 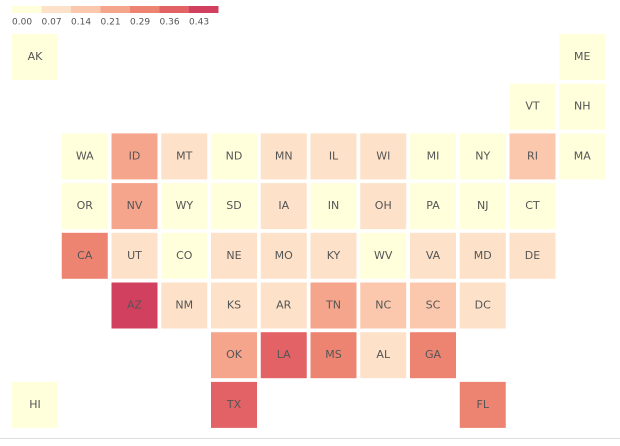 I want to click on state-label: NY, so click(x=482, y=155).